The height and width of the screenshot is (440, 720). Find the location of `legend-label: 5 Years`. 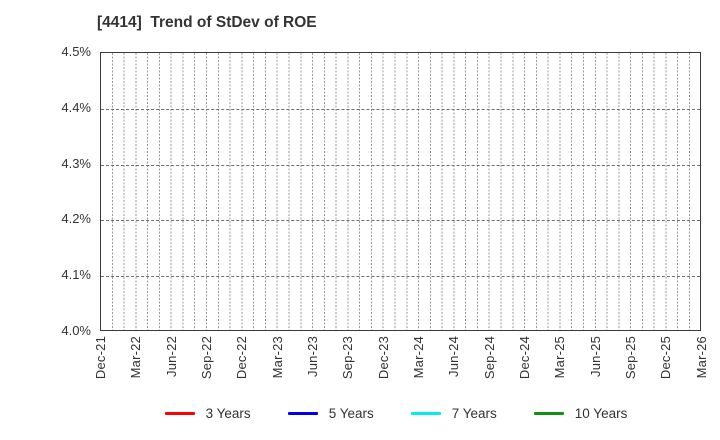

legend-label: 5 Years is located at coordinates (351, 413).